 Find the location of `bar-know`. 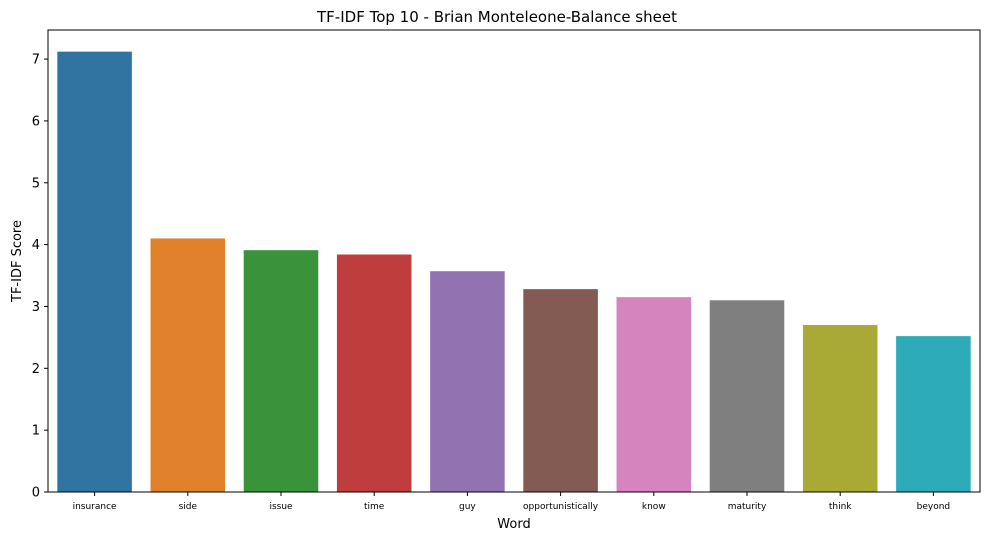

bar-know is located at coordinates (654, 394).